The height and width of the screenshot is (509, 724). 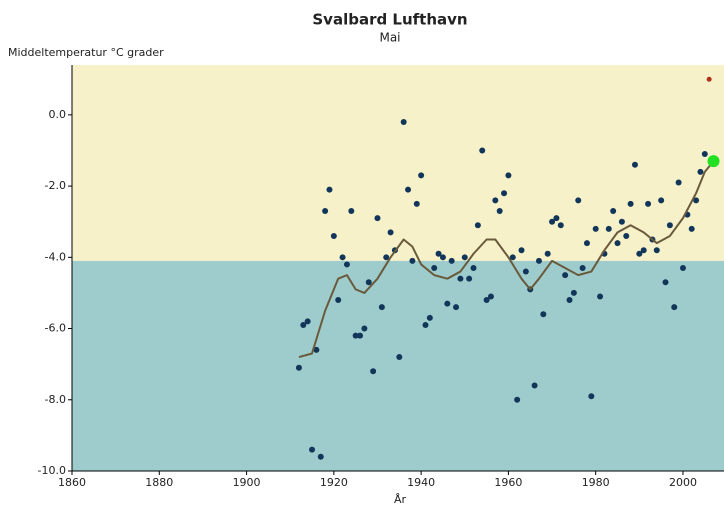 What do you see at coordinates (52, 470) in the screenshot?
I see `y-tick-label: -10.0` at bounding box center [52, 470].